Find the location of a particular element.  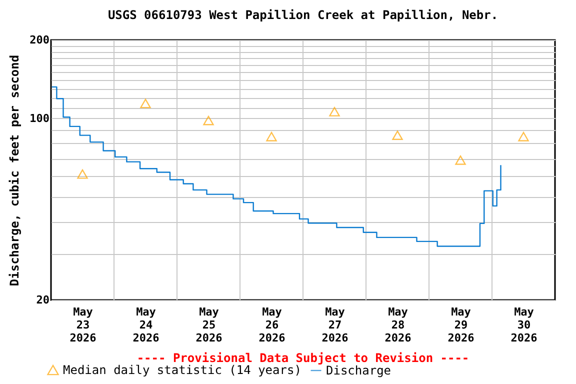

x-tick-label: May 27 2026 is located at coordinates (335, 325).